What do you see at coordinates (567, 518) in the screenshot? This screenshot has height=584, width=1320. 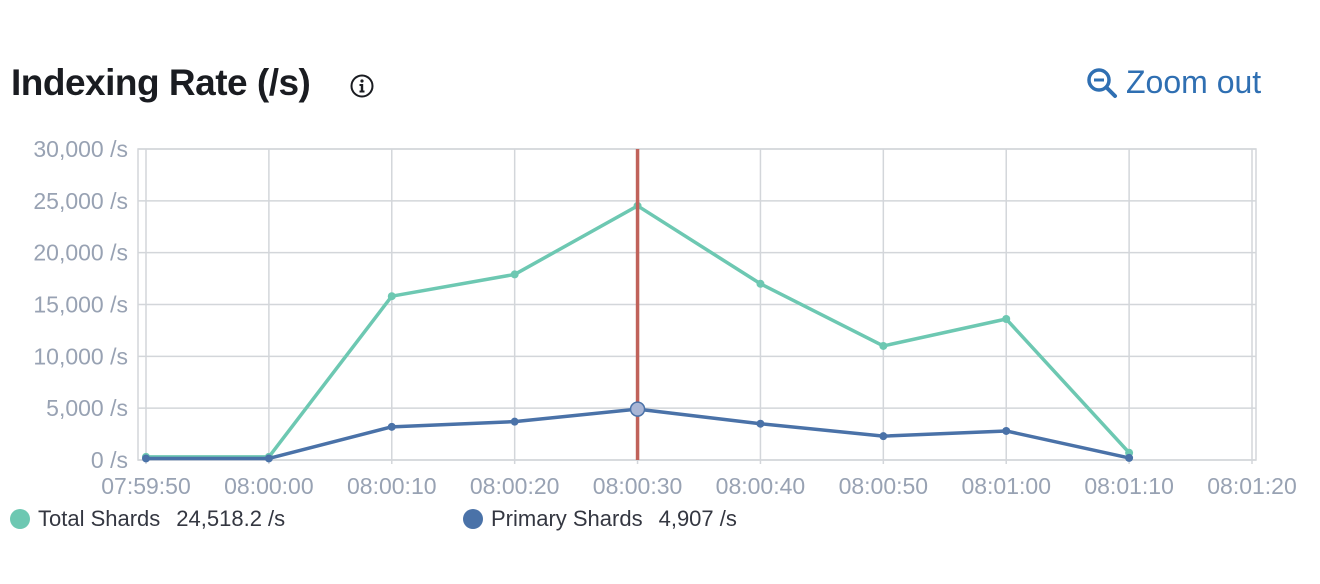 I see `legend-label-primary: Primary Shards` at bounding box center [567, 518].